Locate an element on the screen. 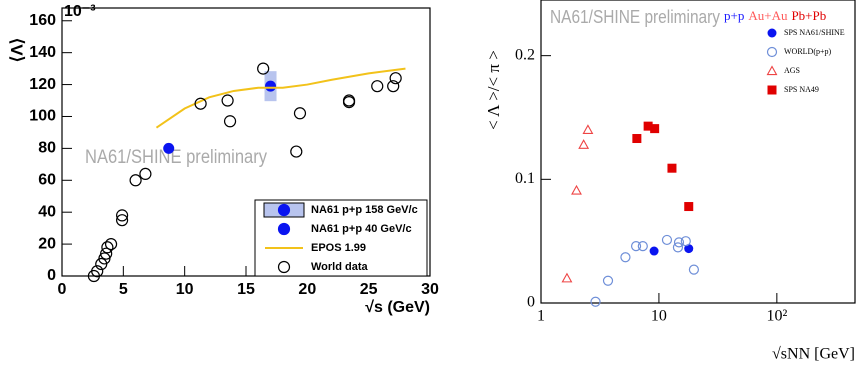  y-axis-label: < Λ >/< π > is located at coordinates (493, 90).